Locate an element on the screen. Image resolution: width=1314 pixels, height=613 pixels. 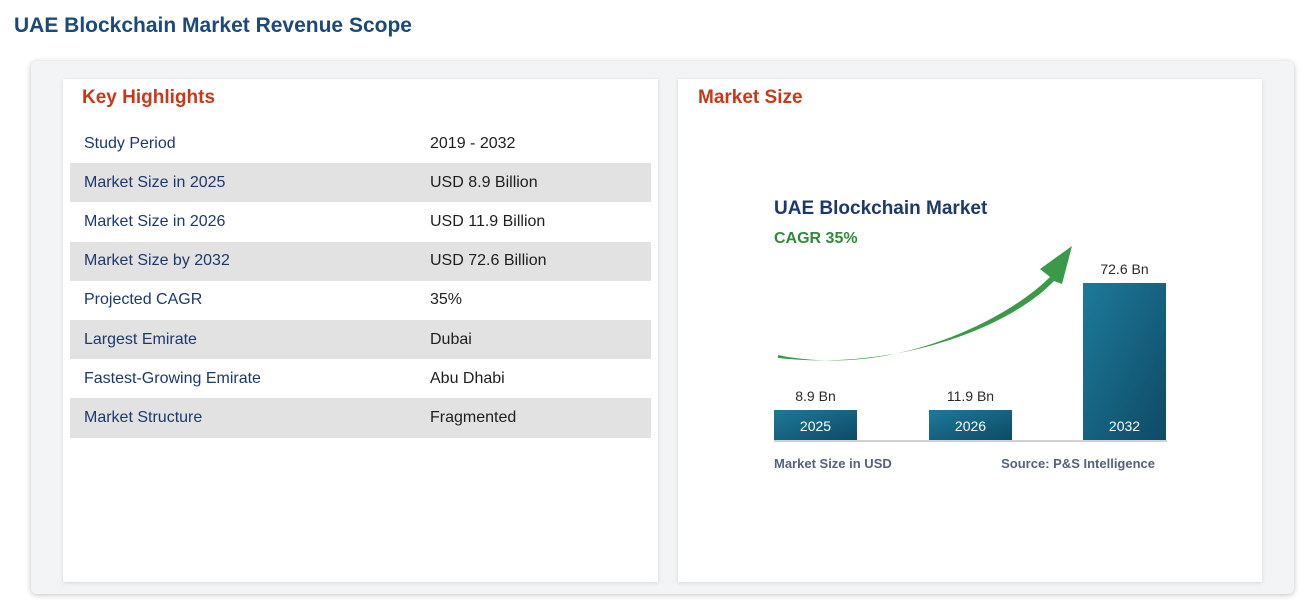
value-label: 11.9 Bn is located at coordinates (970, 396).